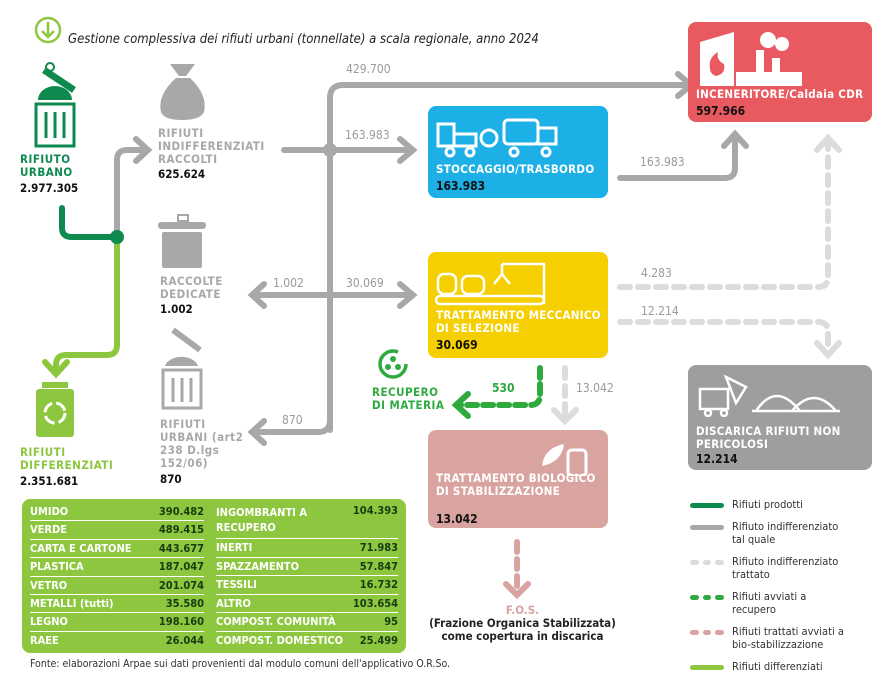 The height and width of the screenshot is (682, 882). Describe the element at coordinates (117, 604) in the screenshot. I see `material-row: METALLI (tutti) 35.580` at that location.